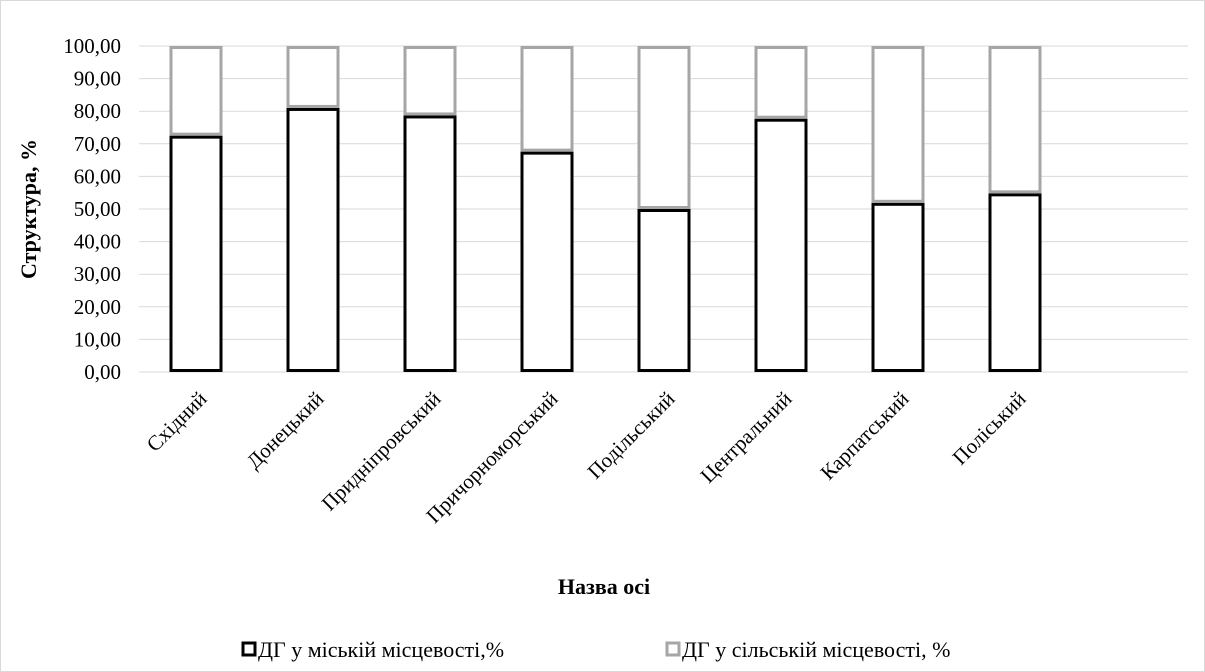  What do you see at coordinates (673, 649) in the screenshot?
I see `legend-swatch-rural` at bounding box center [673, 649].